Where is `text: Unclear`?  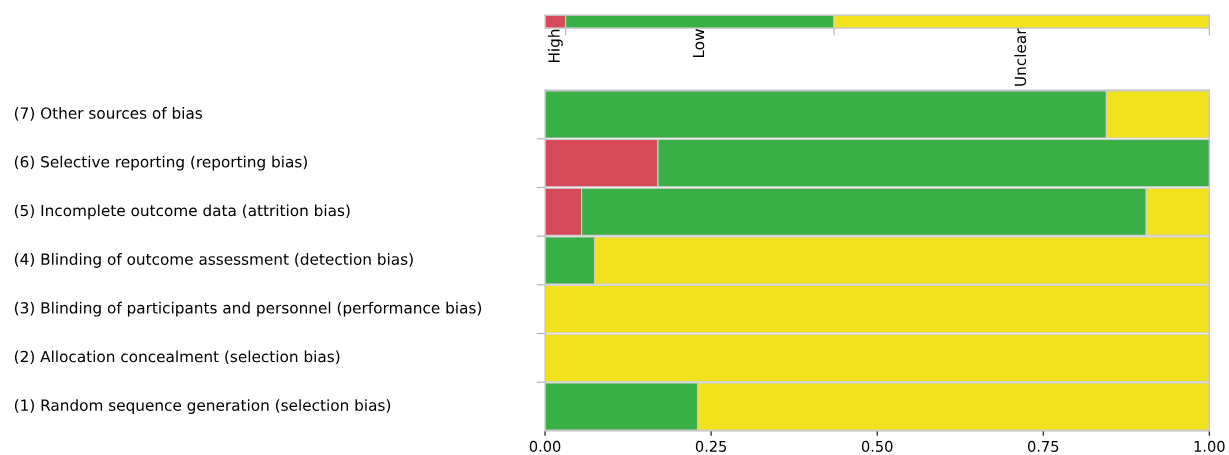 text: Unclear is located at coordinates (1020, 57).